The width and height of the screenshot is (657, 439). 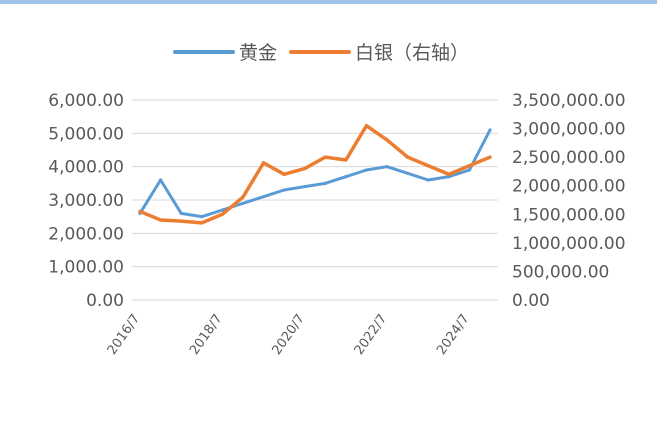 What do you see at coordinates (531, 301) in the screenshot?
I see `right-tick-label: 0.00` at bounding box center [531, 301].